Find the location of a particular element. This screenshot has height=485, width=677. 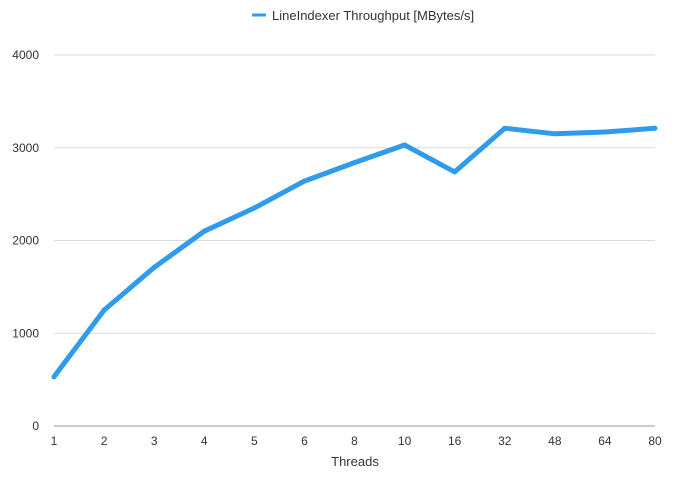

y-tick-label: 2000 is located at coordinates (25, 241).